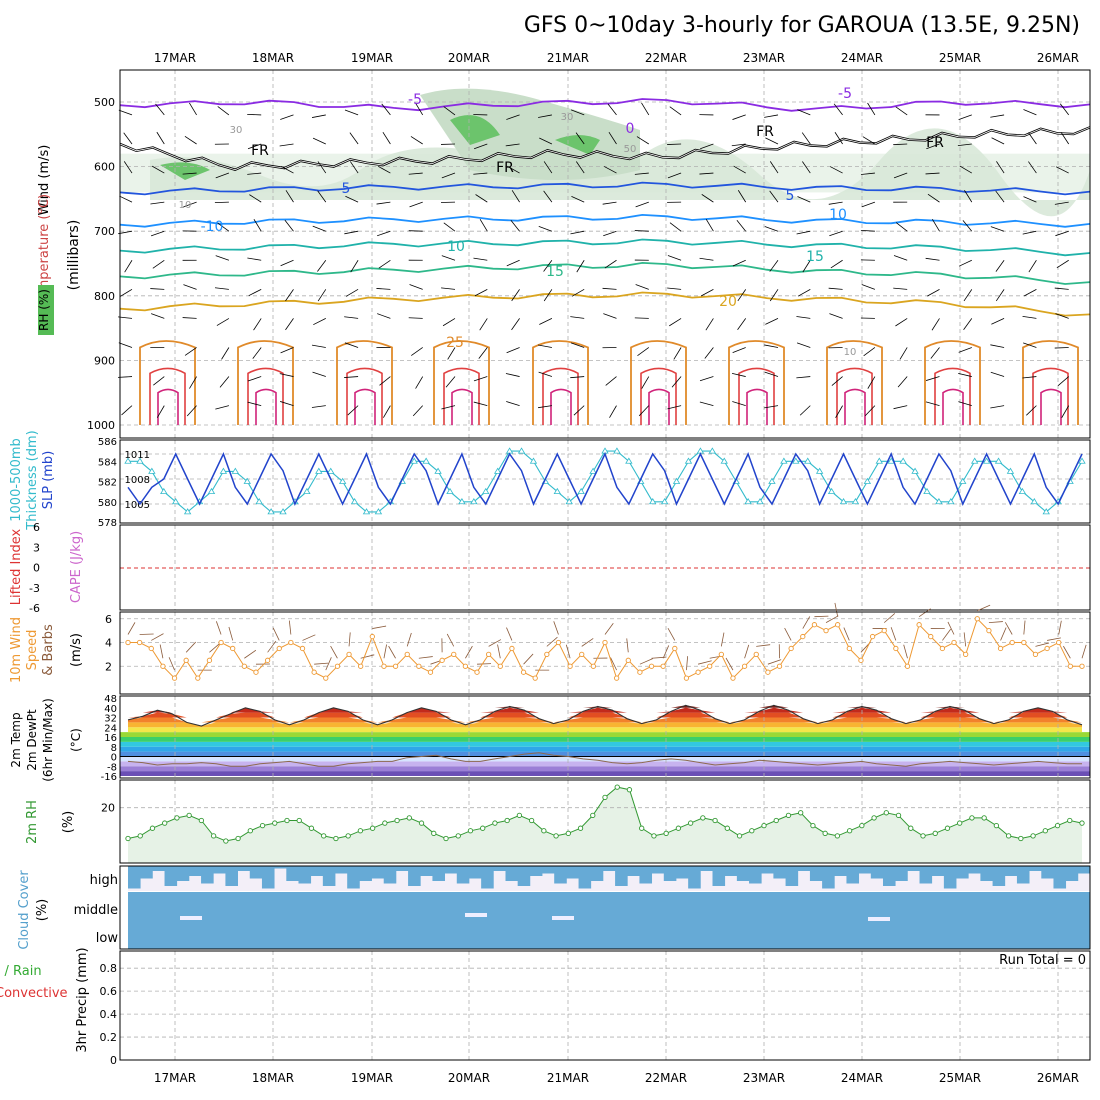 The width and height of the screenshot is (1100, 1100). Describe the element at coordinates (42, 910) in the screenshot. I see `y-axis-label-cloud-units: (%)` at that location.